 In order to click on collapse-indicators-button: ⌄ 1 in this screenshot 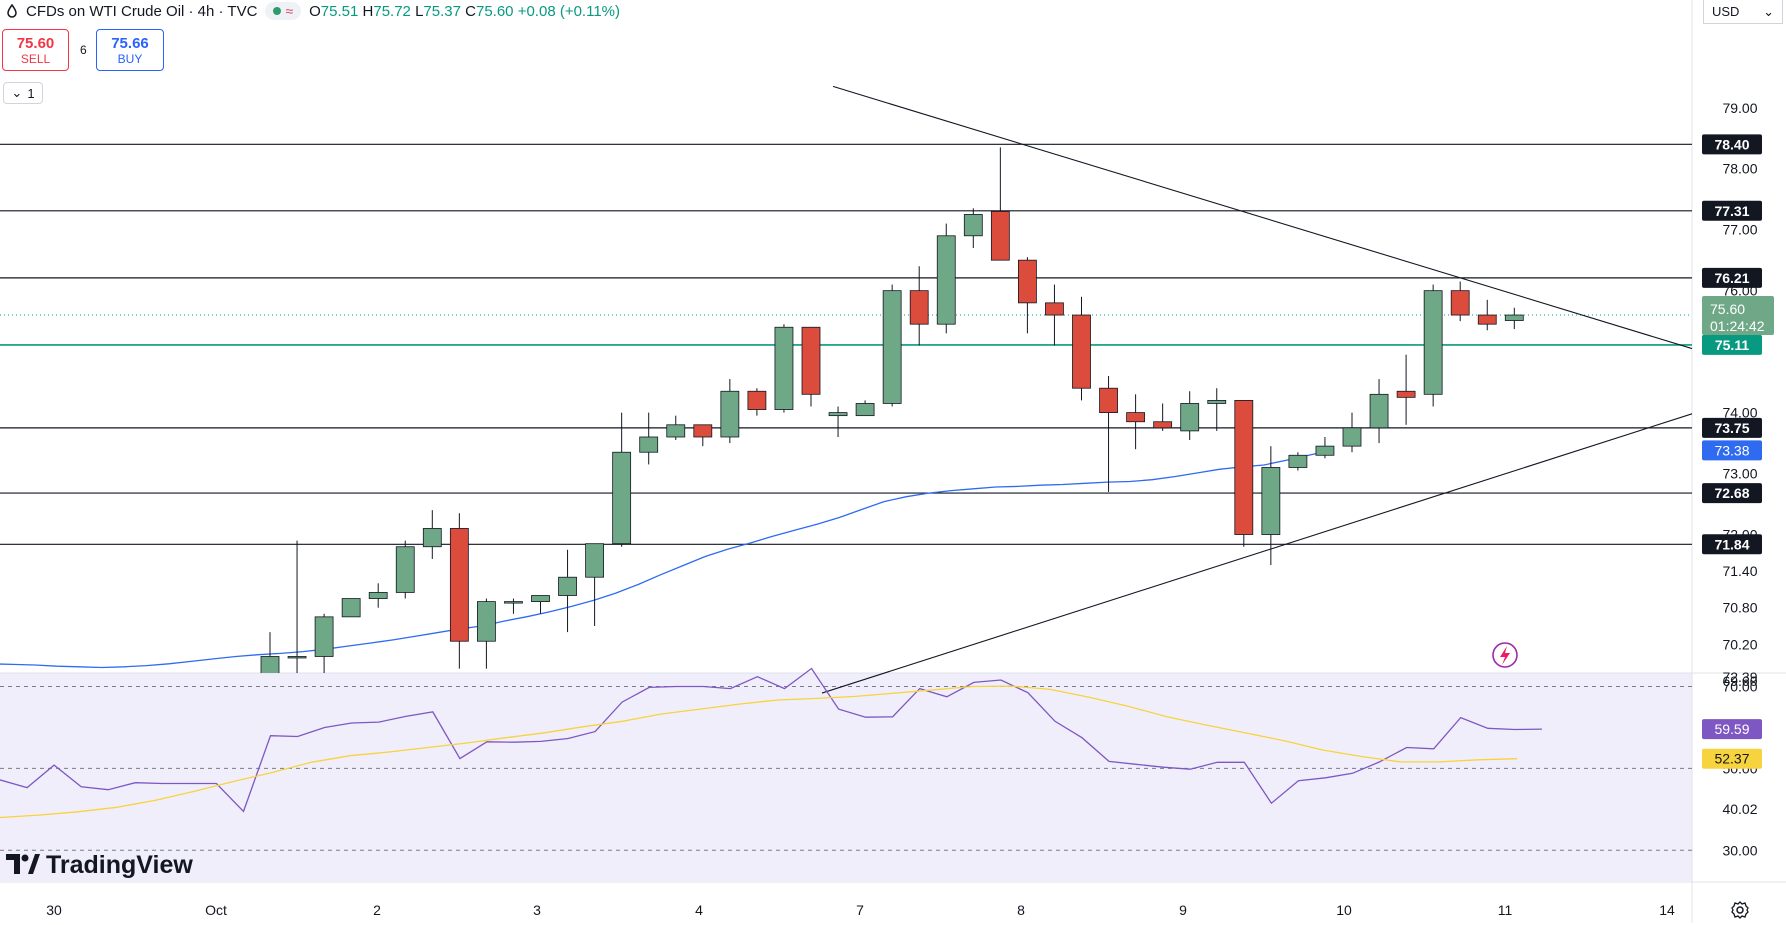, I will do `click(23, 93)`.